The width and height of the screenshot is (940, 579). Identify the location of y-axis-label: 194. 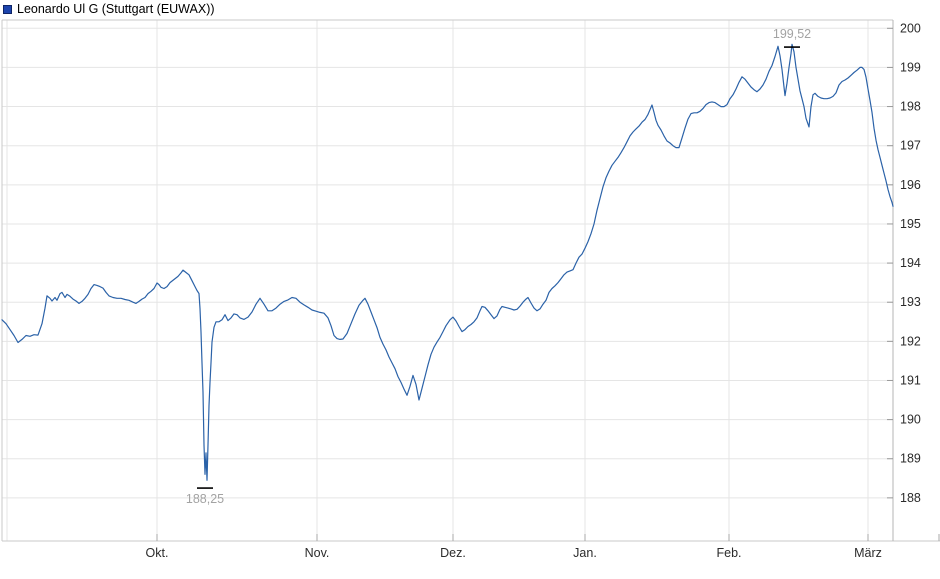
(910, 263).